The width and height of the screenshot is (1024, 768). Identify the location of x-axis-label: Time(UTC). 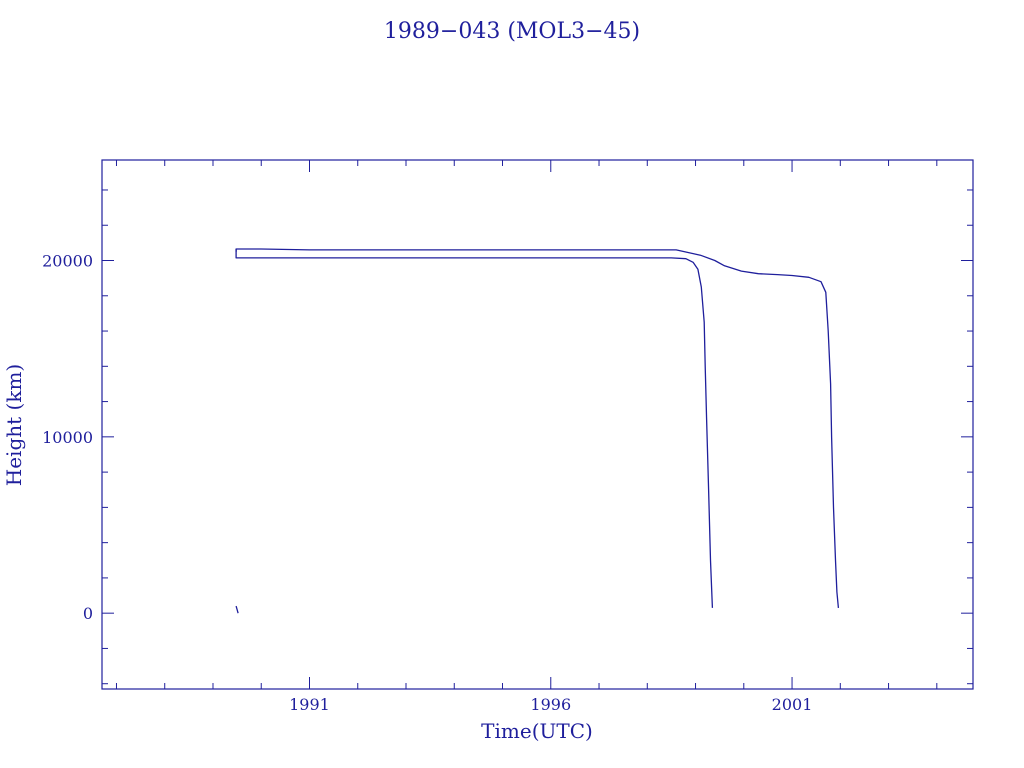
(537, 731).